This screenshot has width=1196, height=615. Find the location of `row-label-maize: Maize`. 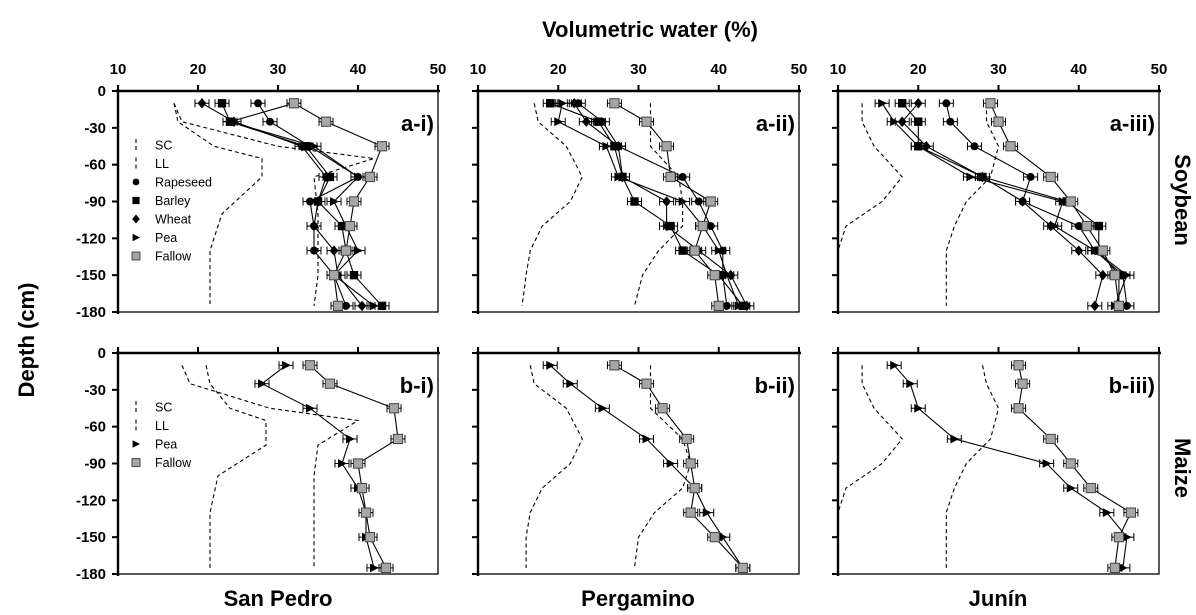

row-label-maize: Maize is located at coordinates (1182, 468).